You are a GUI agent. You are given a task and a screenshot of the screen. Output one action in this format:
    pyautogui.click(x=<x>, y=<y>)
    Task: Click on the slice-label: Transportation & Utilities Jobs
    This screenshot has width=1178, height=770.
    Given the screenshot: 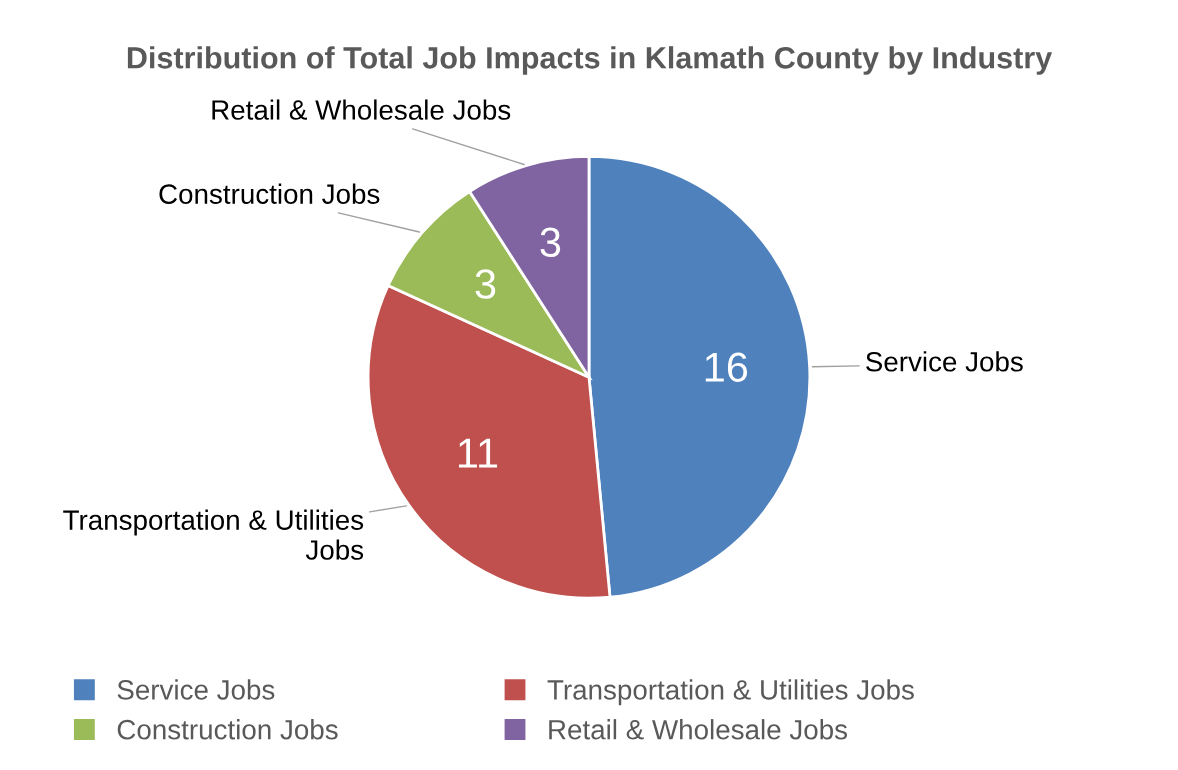 What is the action you would take?
    pyautogui.click(x=213, y=534)
    